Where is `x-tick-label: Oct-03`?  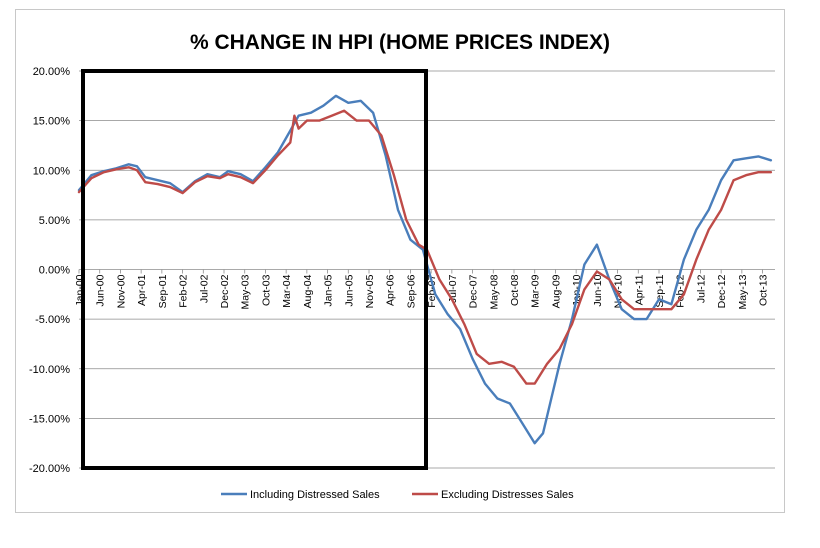
x-tick-label: Oct-03 is located at coordinates (266, 290).